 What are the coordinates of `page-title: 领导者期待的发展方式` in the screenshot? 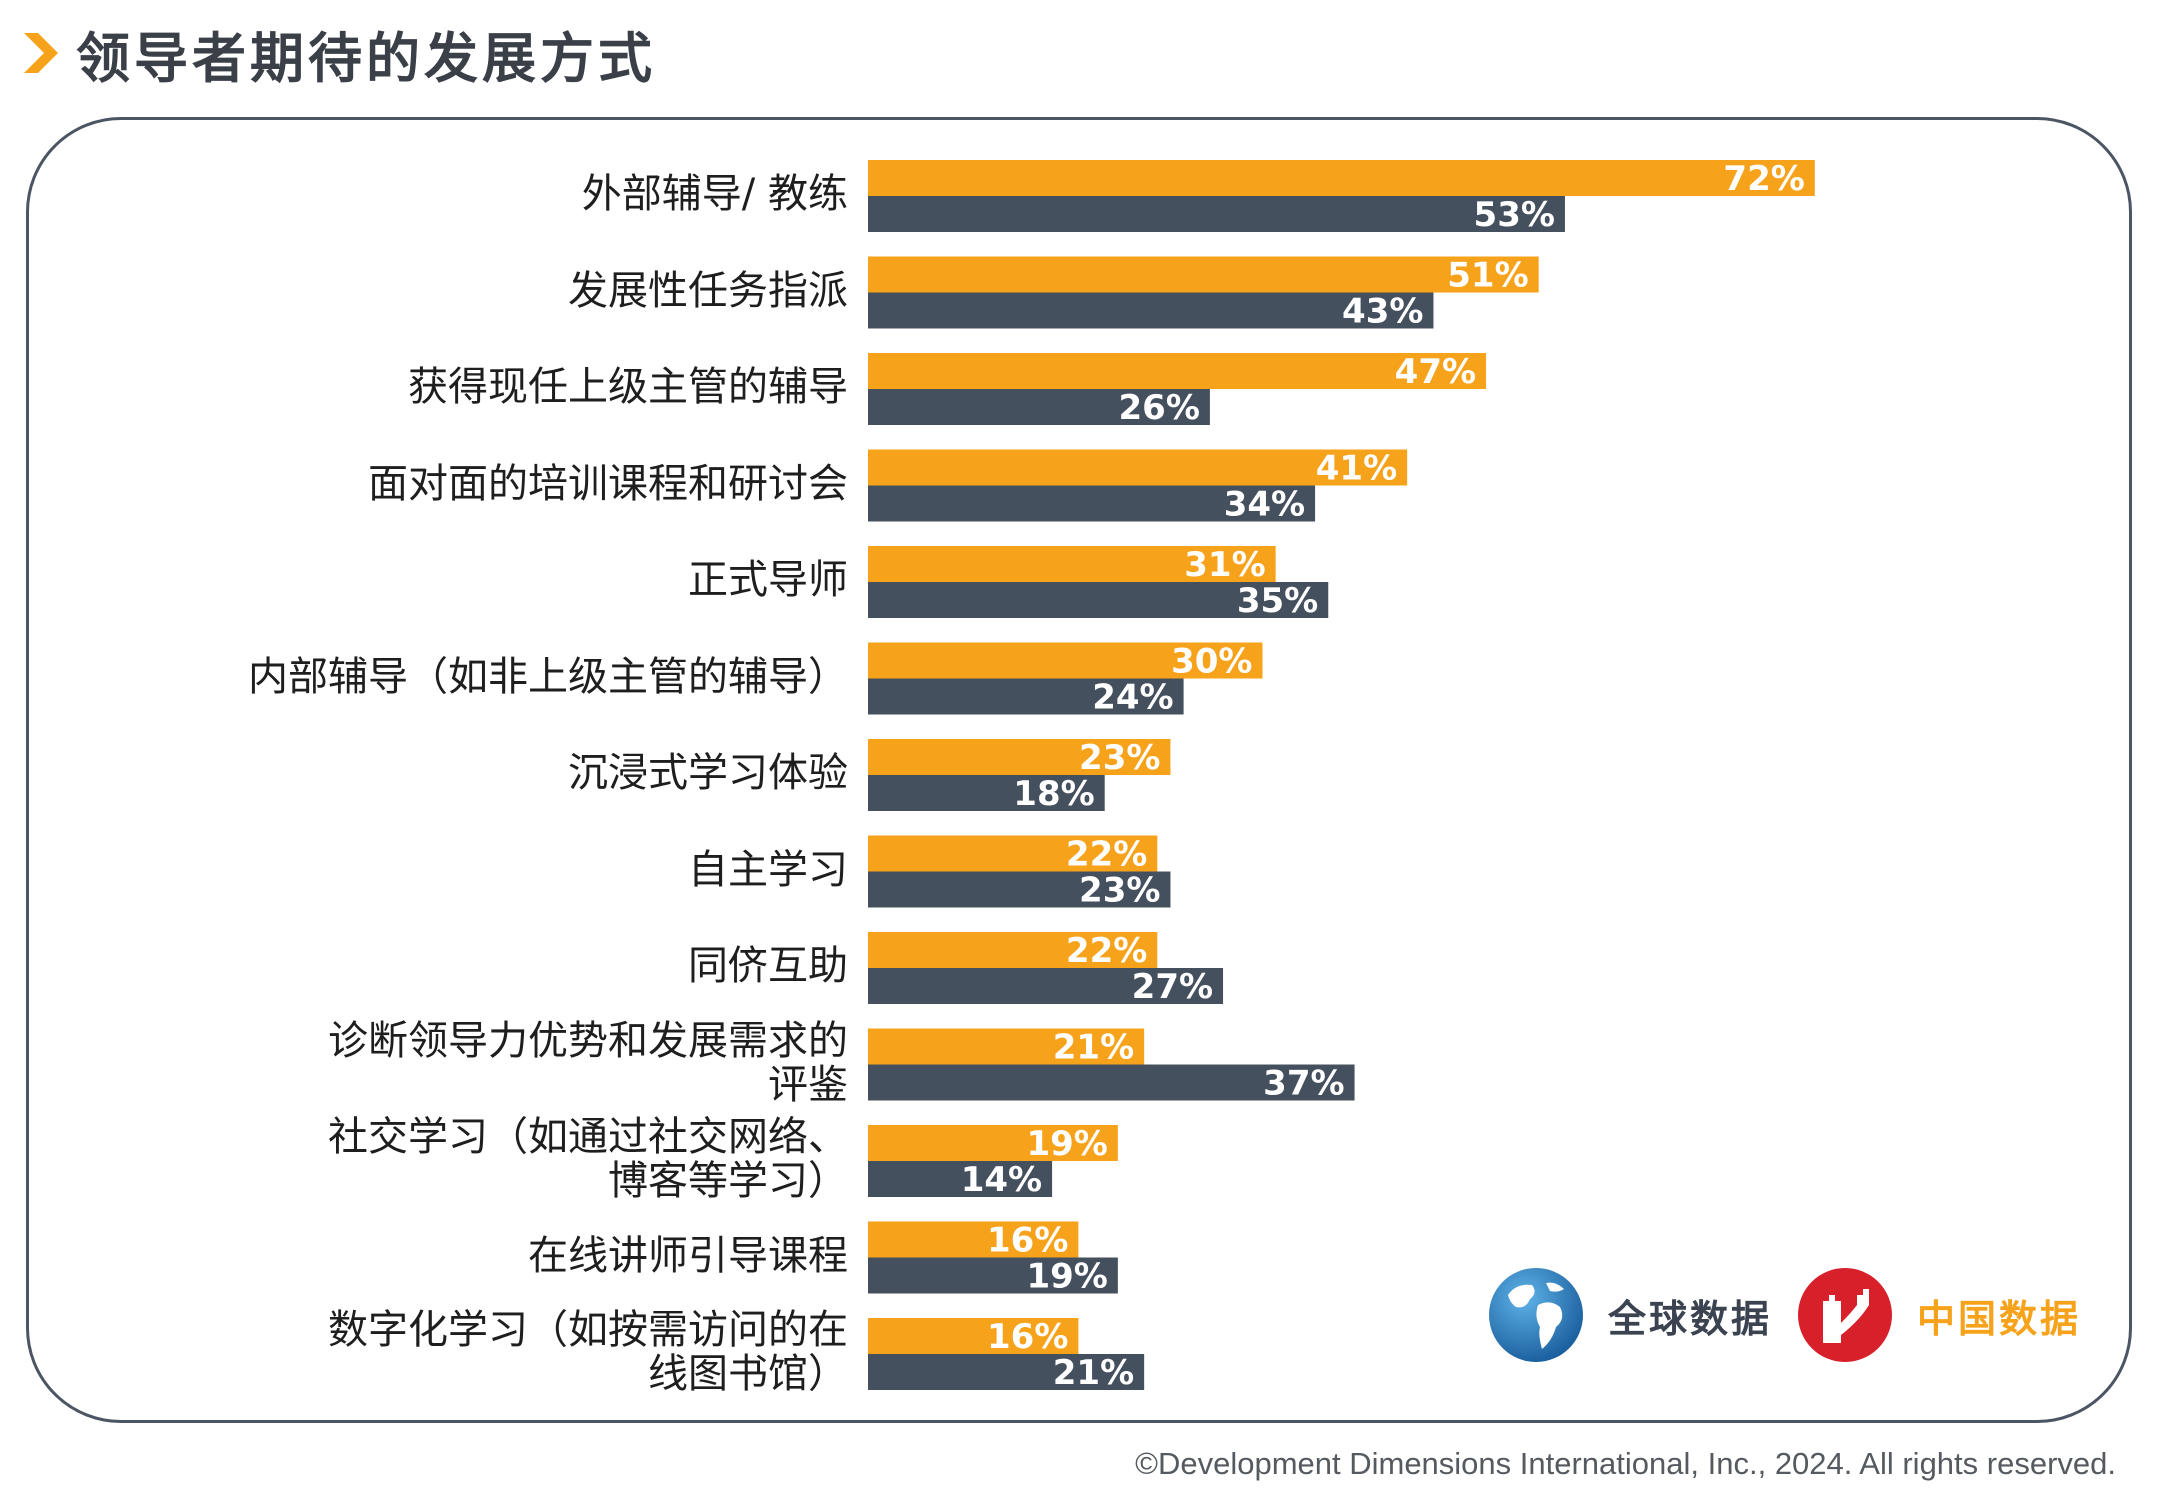 It's located at (366, 58).